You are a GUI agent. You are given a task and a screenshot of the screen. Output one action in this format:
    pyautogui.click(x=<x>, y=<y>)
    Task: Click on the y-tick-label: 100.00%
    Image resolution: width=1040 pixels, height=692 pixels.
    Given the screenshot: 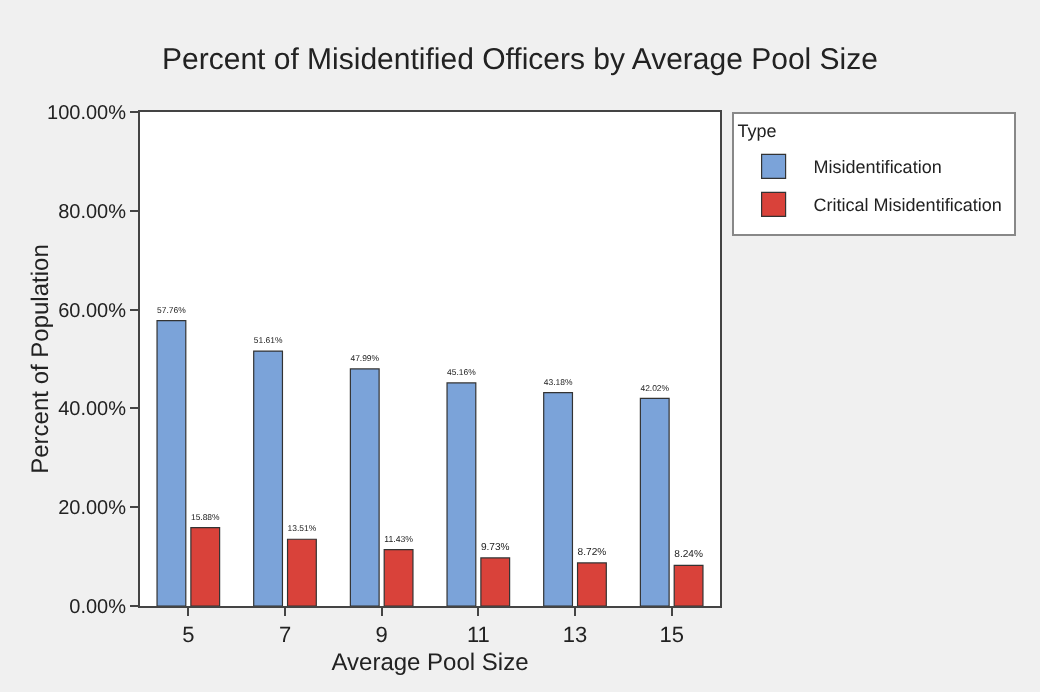 What is the action you would take?
    pyautogui.click(x=87, y=114)
    